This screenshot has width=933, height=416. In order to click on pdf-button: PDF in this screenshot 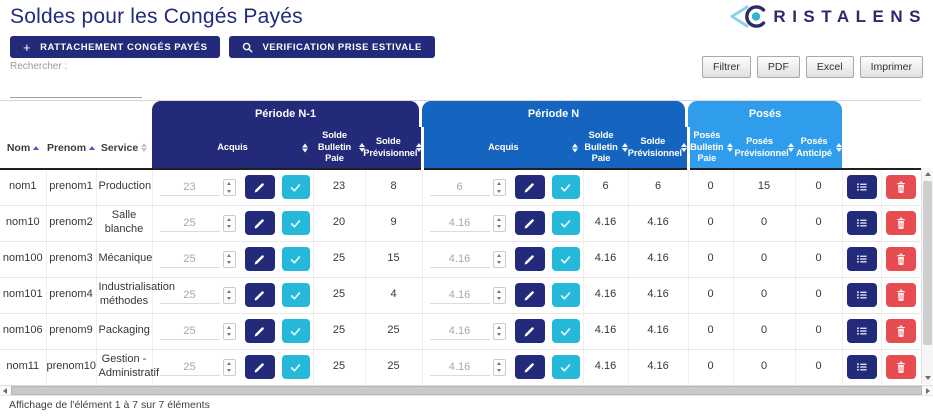, I will do `click(778, 67)`.